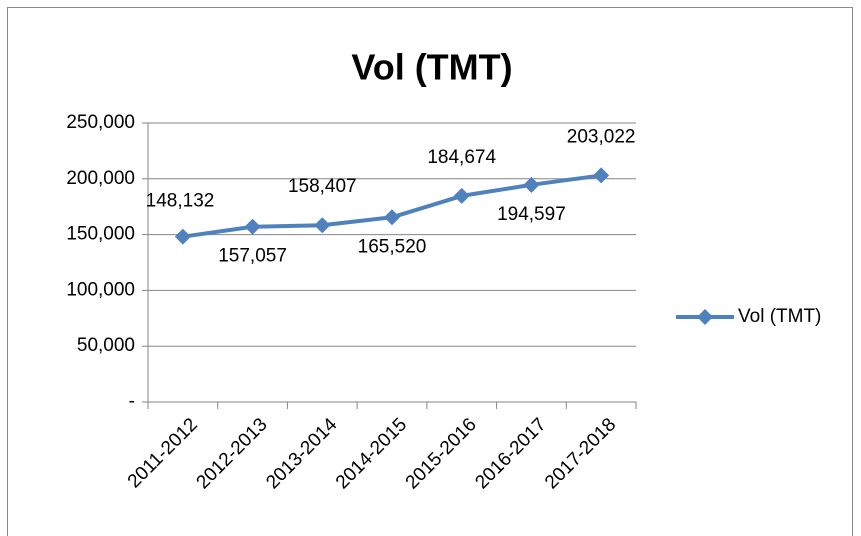 This screenshot has width=861, height=536. I want to click on y-tick-label: -, so click(132, 401).